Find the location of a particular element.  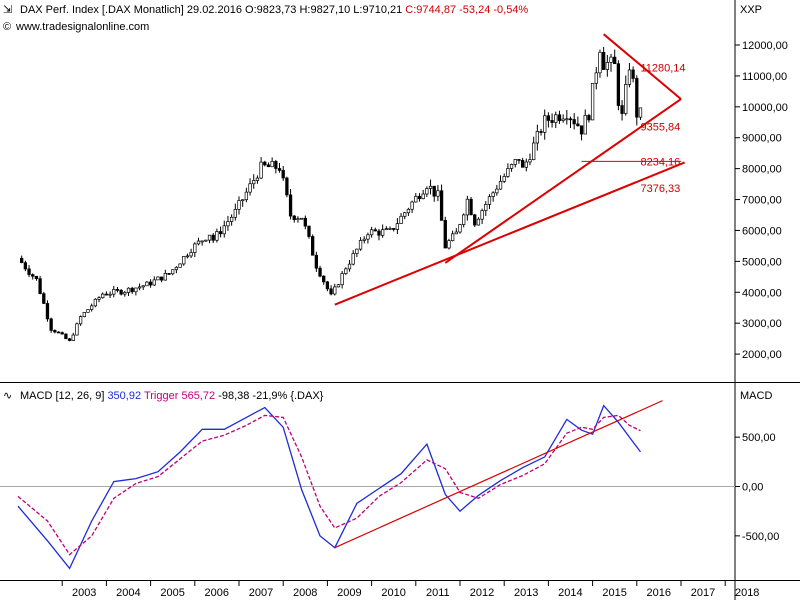

x-tick-label: 2018 is located at coordinates (747, 593).